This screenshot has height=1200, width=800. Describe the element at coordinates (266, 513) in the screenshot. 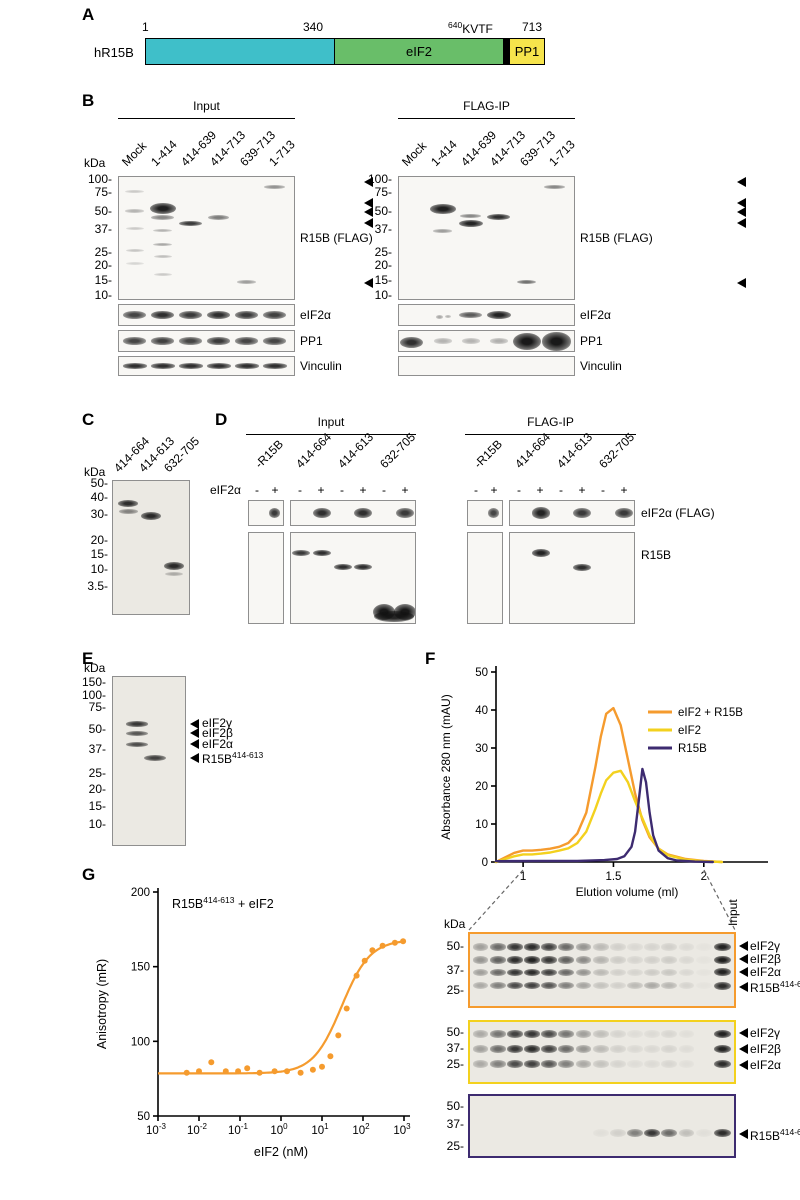

I see `blot-eif2a-flag-input-minus-r15b` at that location.